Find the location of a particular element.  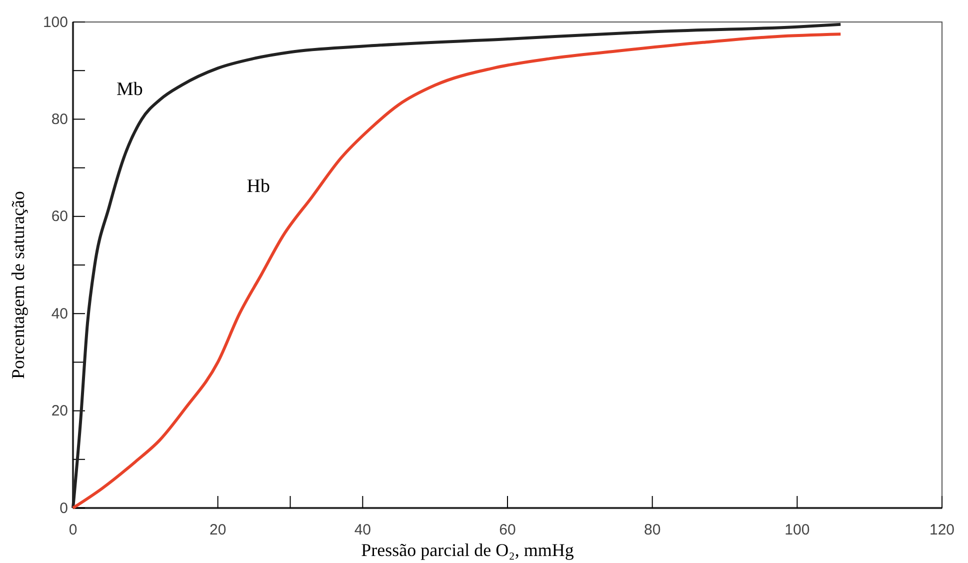

y-tick-label: 60 is located at coordinates (59, 217).